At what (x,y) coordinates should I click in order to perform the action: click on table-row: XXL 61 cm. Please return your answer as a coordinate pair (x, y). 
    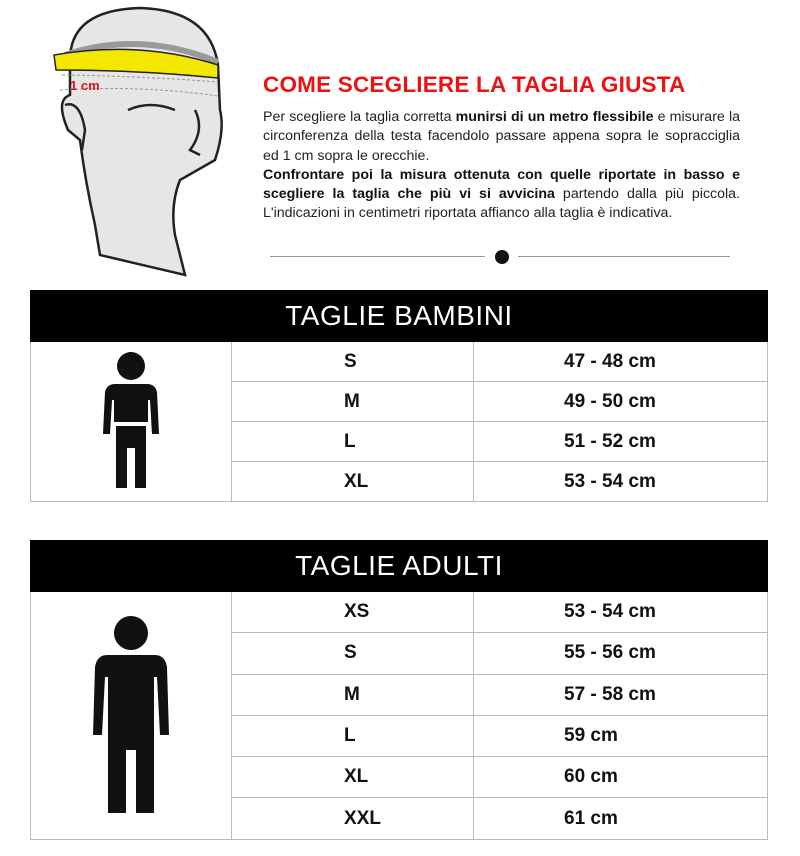
    Looking at the image, I should click on (500, 818).